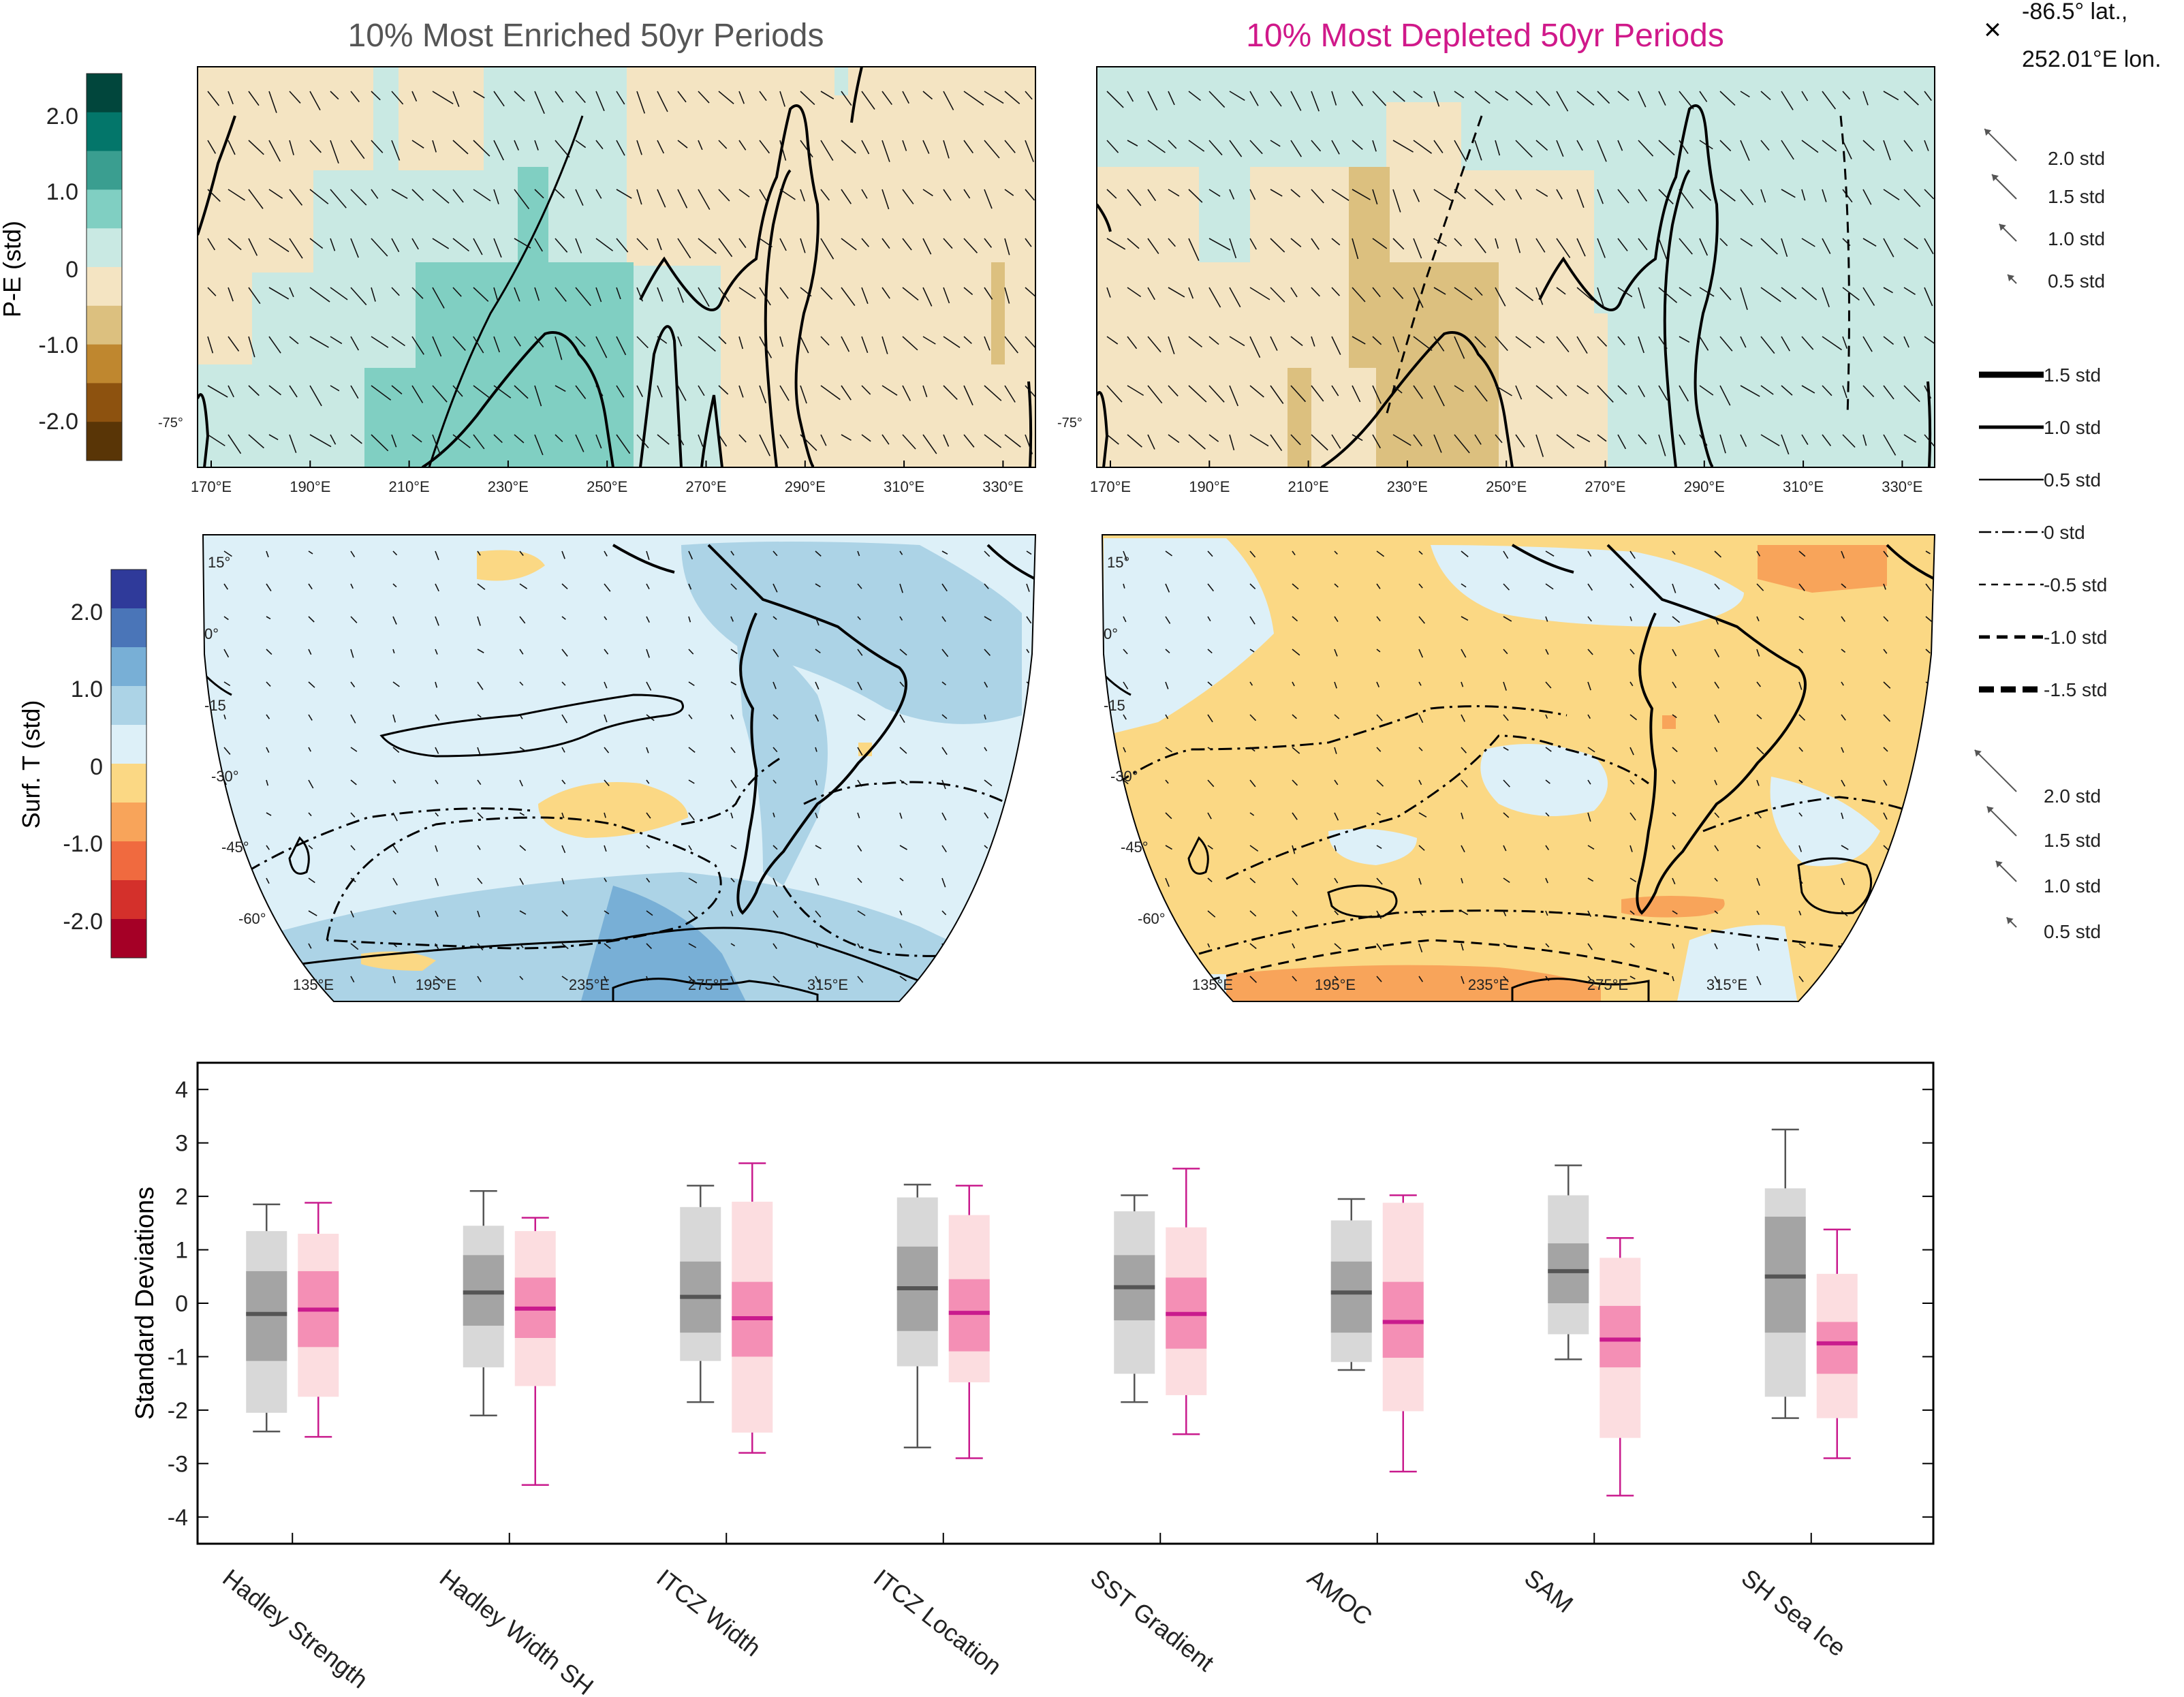  Describe the element at coordinates (31, 764) in the screenshot. I see `t-colorbar-label: Surf. T (std)` at that location.